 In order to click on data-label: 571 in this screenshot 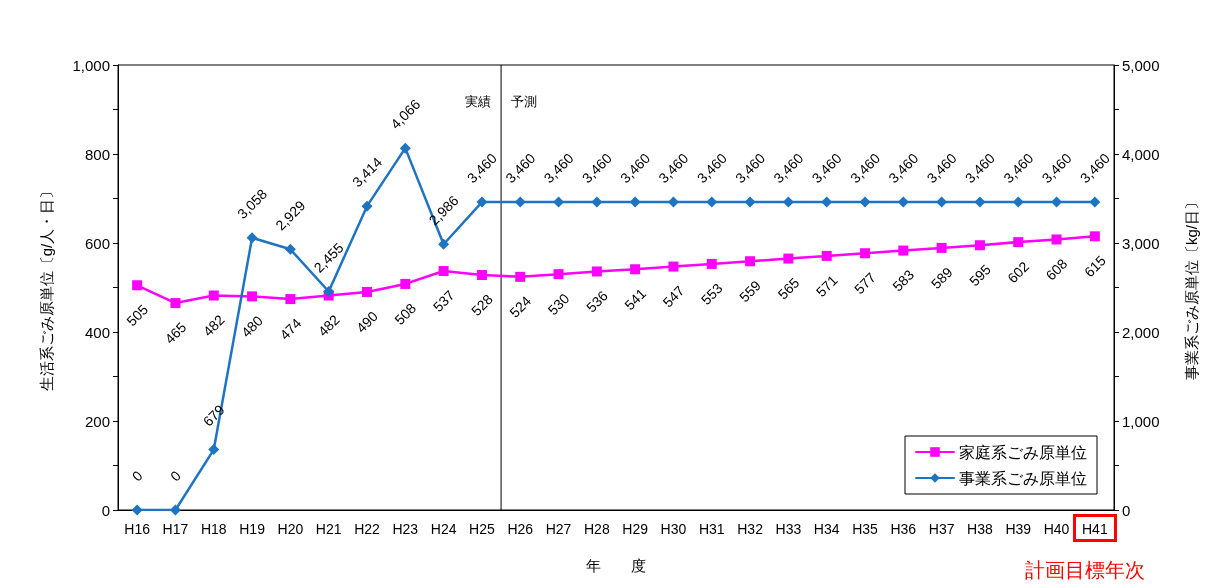, I will do `click(826, 285)`.